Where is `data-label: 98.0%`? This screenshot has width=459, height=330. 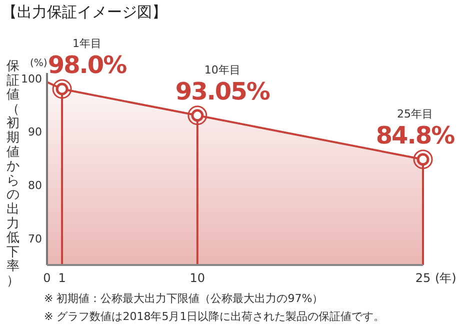 data-label: 98.0% is located at coordinates (88, 65).